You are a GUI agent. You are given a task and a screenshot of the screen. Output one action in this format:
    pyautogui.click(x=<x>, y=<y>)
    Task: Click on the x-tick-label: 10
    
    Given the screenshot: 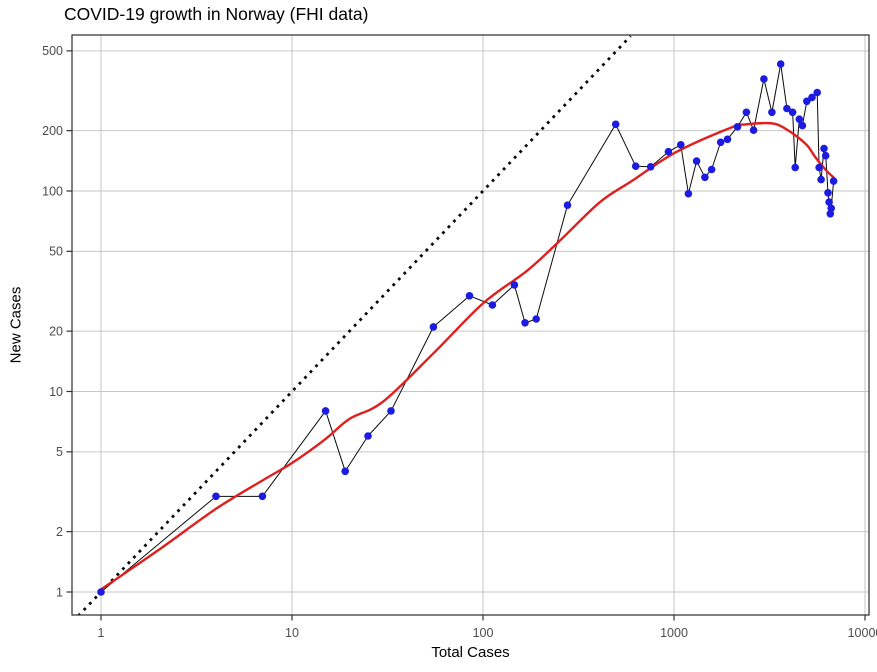 What is the action you would take?
    pyautogui.click(x=292, y=633)
    